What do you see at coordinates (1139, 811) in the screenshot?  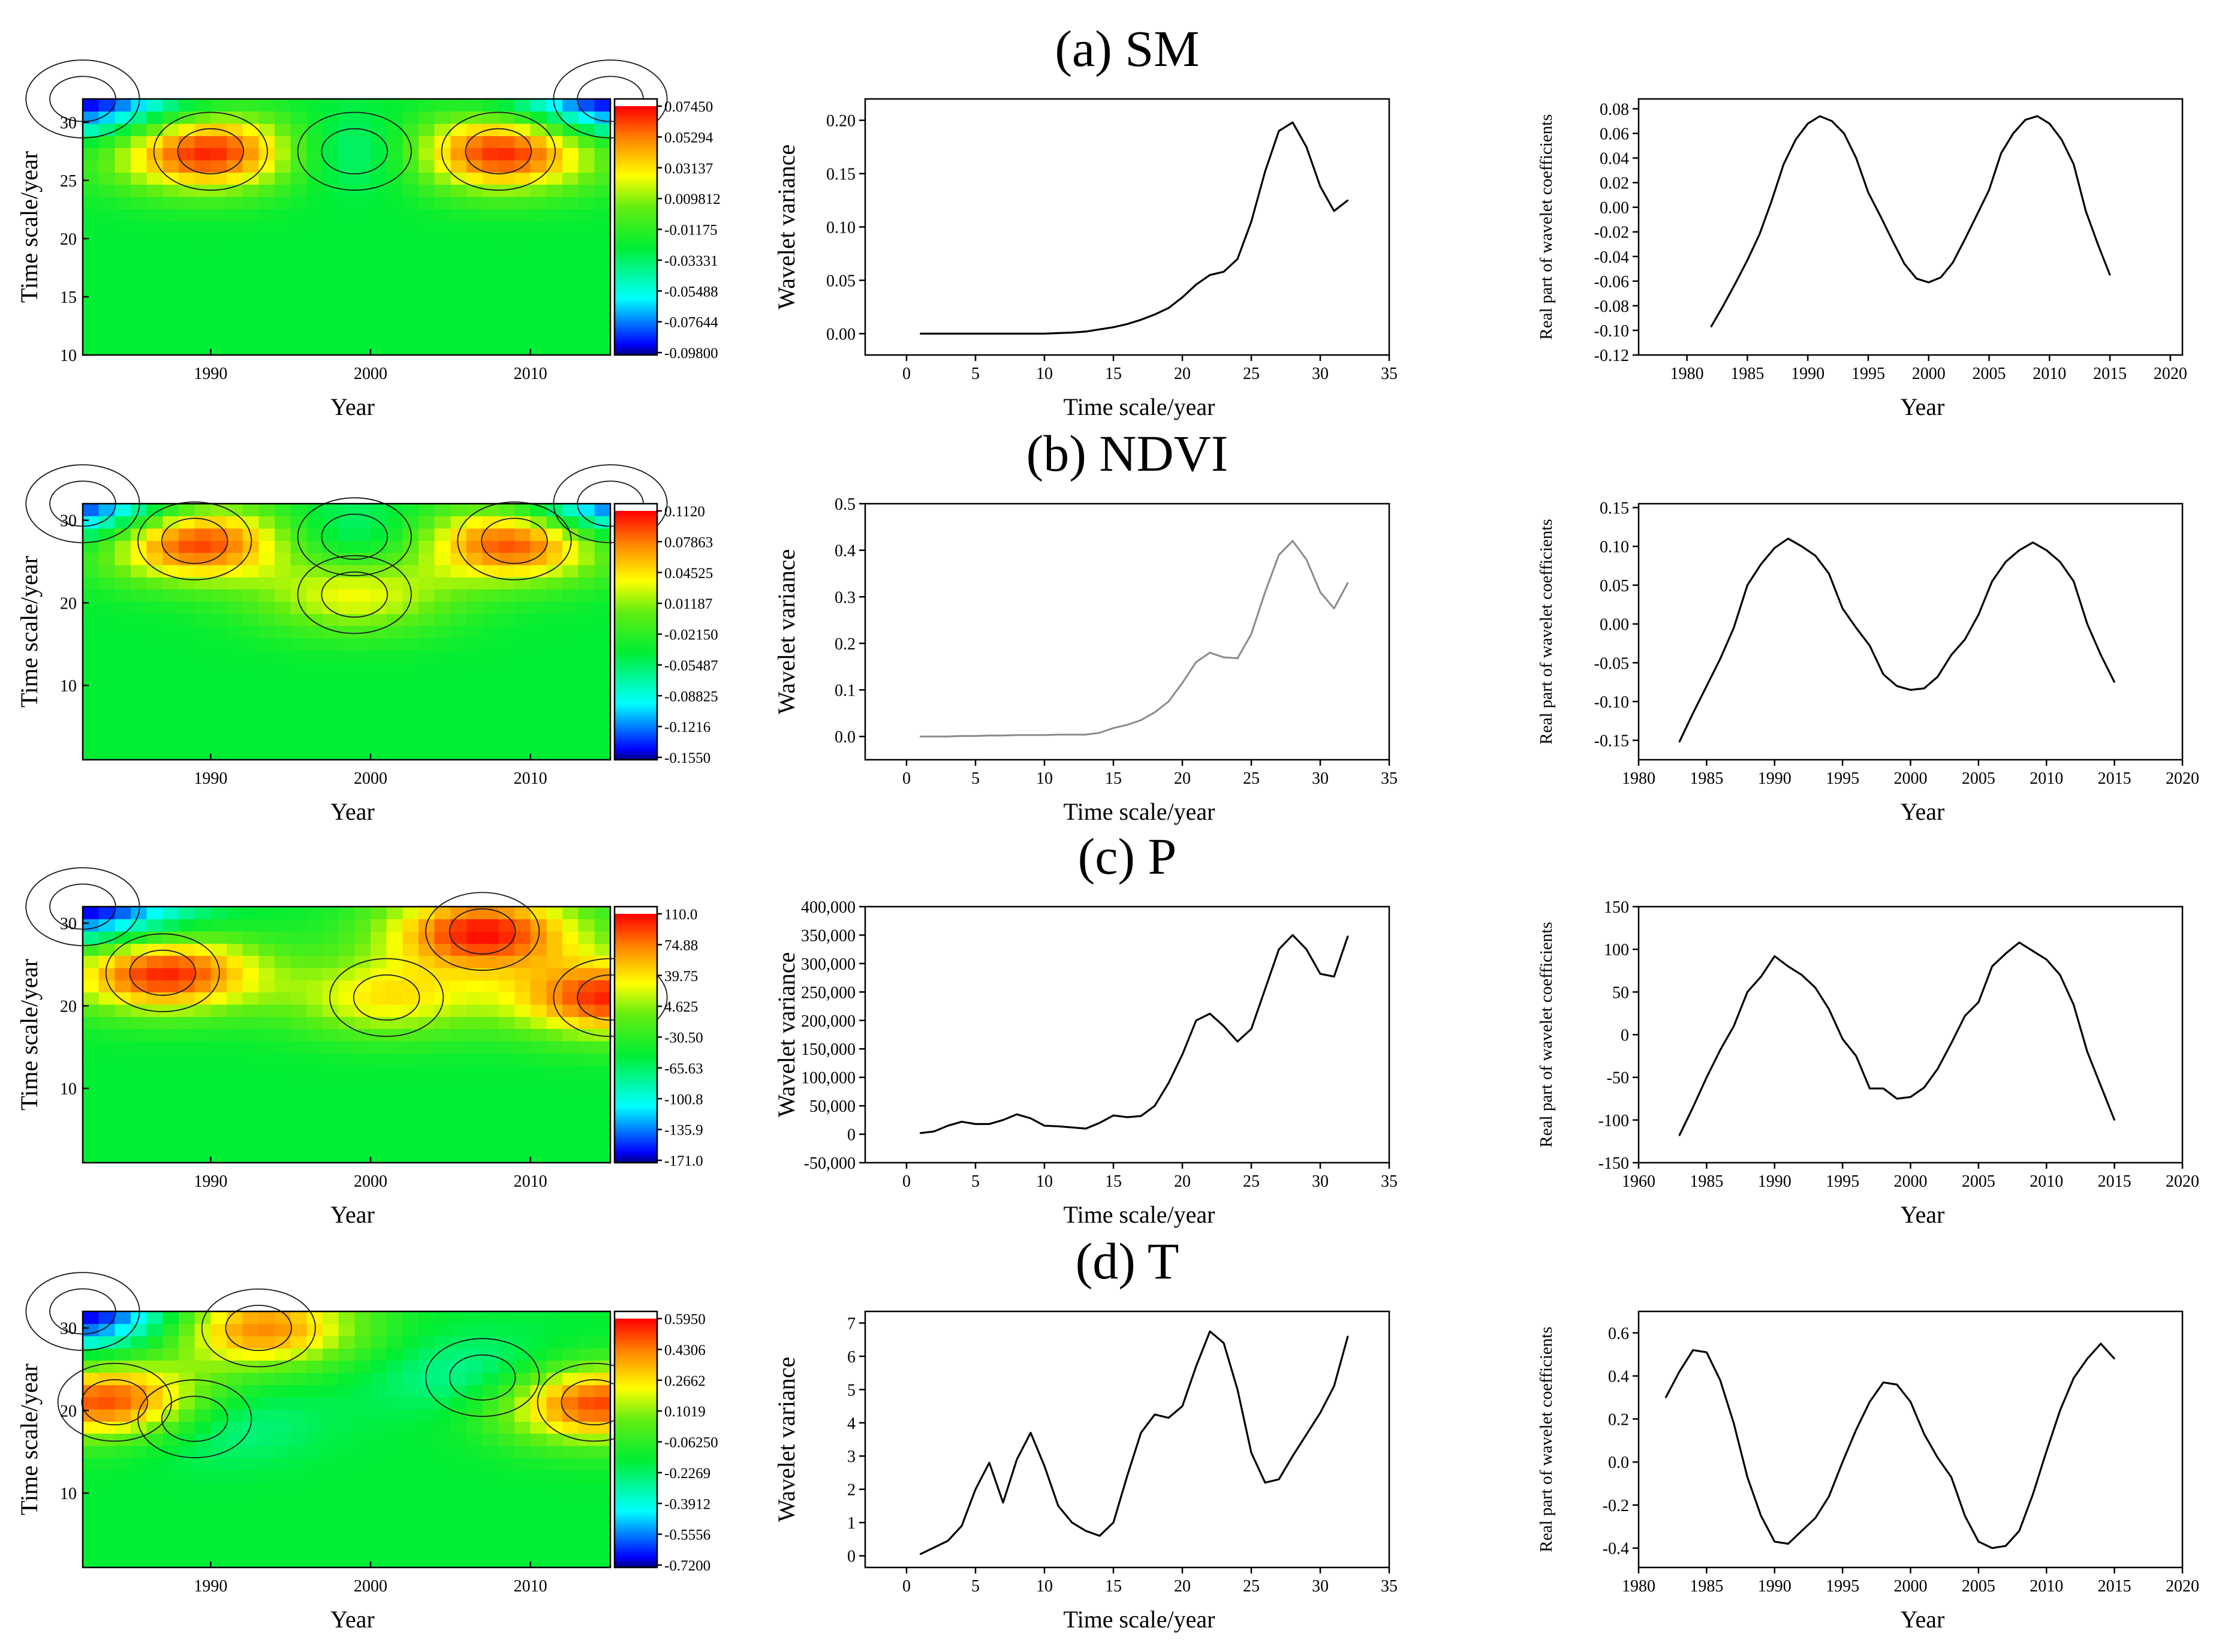 I see `x-axis-label: Time scale/year` at bounding box center [1139, 811].